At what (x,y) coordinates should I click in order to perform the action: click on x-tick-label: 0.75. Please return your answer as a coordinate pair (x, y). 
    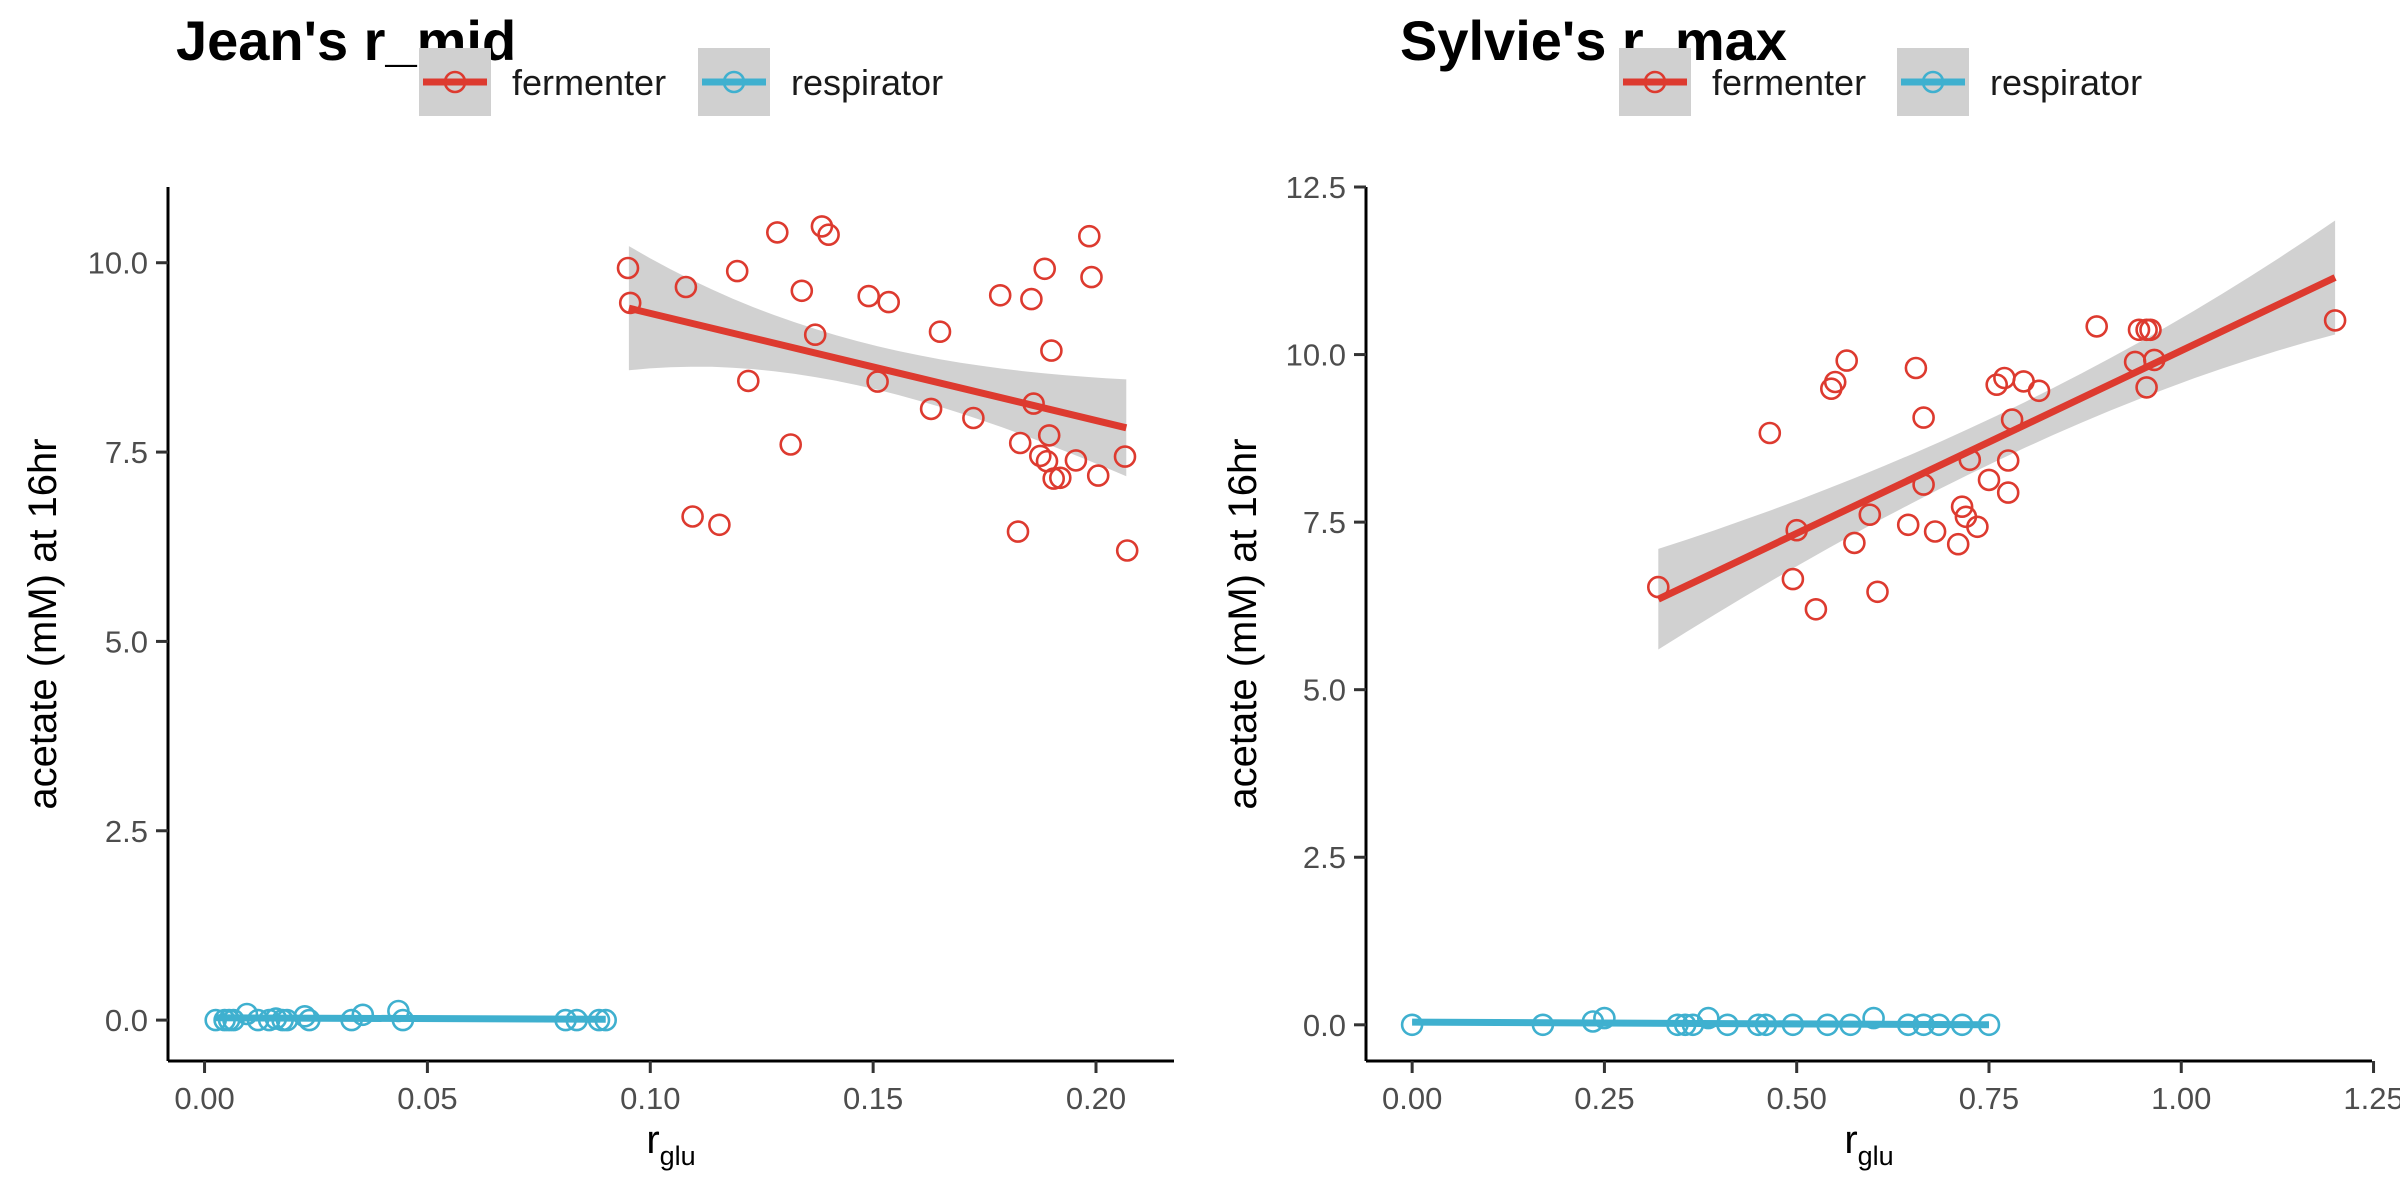
    Looking at the image, I should click on (1989, 1098).